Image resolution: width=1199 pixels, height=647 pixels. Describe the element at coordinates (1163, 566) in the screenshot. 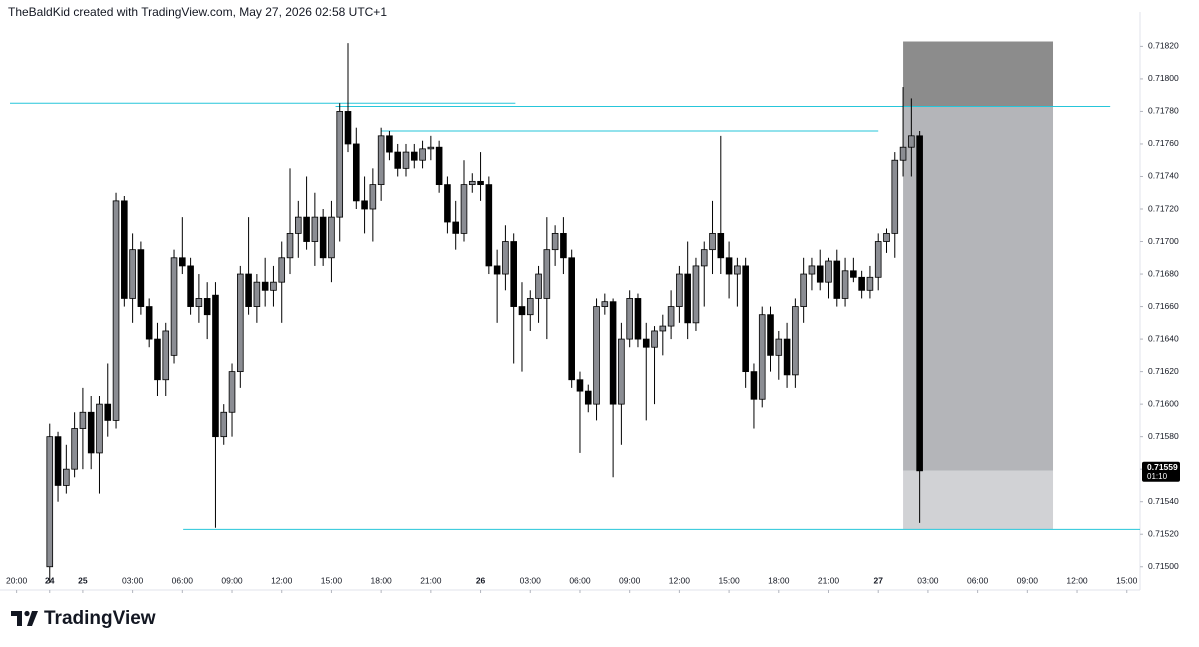

I see `y-tick-label: 0.71500` at that location.